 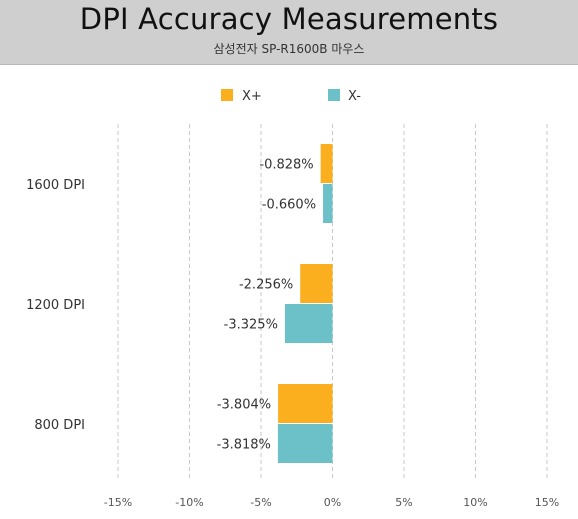 I want to click on x-tick-label: 10%, so click(x=475, y=502).